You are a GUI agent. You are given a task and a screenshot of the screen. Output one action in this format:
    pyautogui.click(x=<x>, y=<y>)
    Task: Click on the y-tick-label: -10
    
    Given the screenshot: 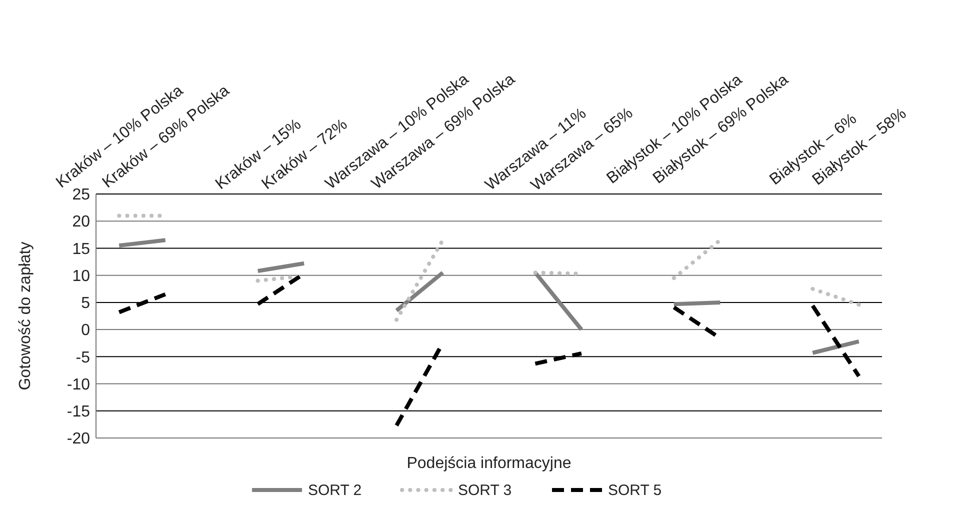 What is the action you would take?
    pyautogui.click(x=78, y=385)
    